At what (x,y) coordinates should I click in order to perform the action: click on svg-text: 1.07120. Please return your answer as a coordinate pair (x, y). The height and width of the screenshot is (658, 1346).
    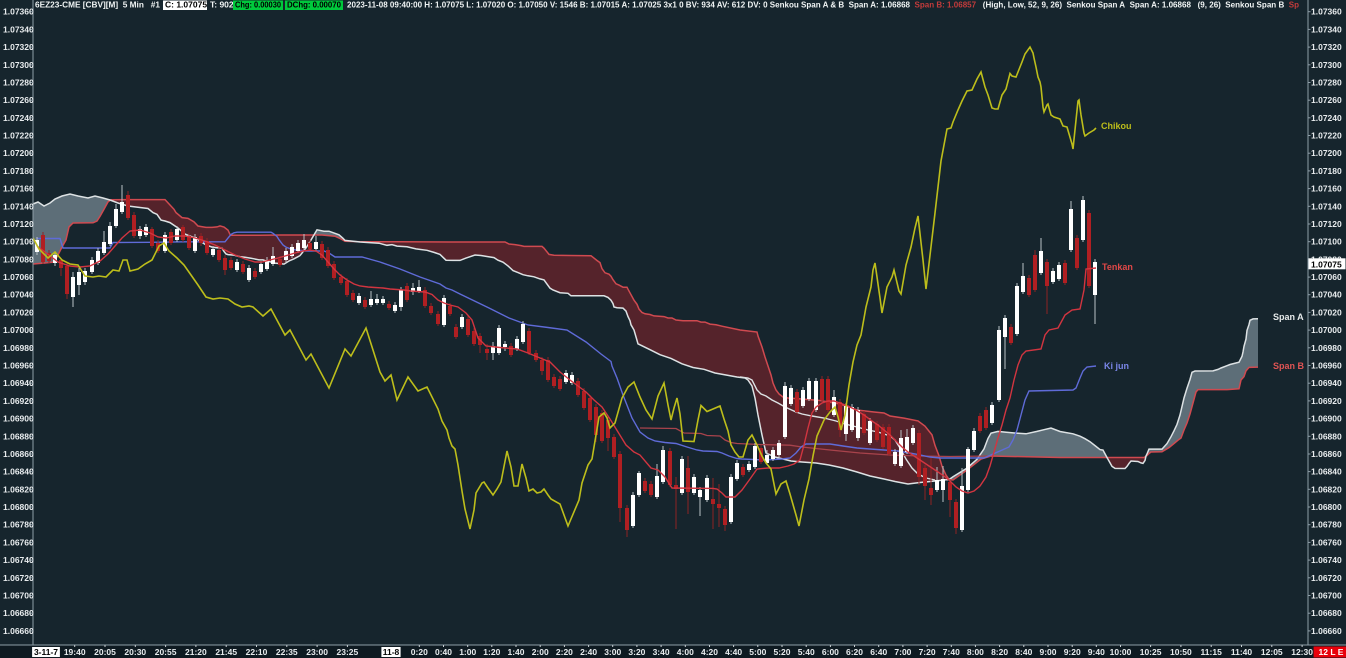
    Looking at the image, I should click on (18, 224).